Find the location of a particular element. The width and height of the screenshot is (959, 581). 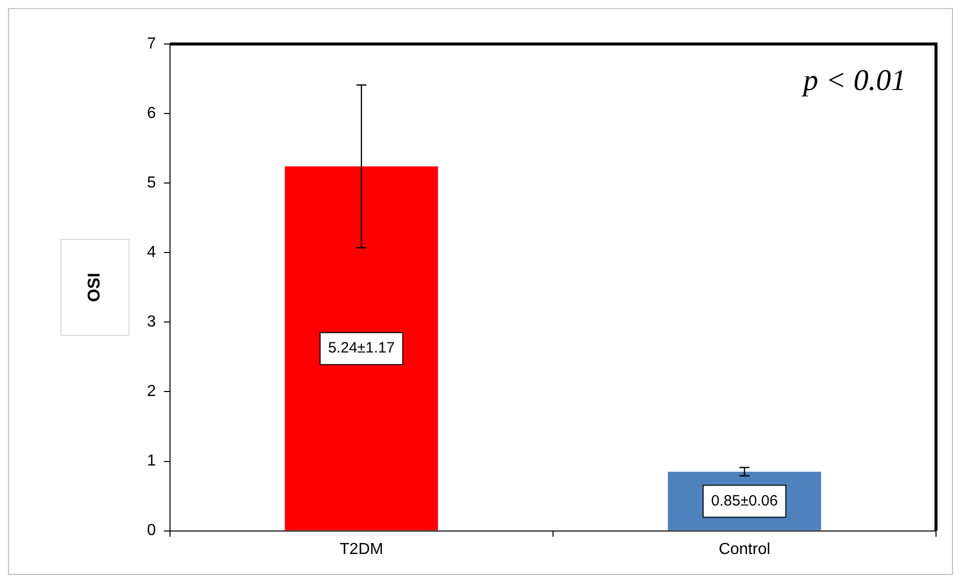

y-tick-label: 0 is located at coordinates (151, 531).